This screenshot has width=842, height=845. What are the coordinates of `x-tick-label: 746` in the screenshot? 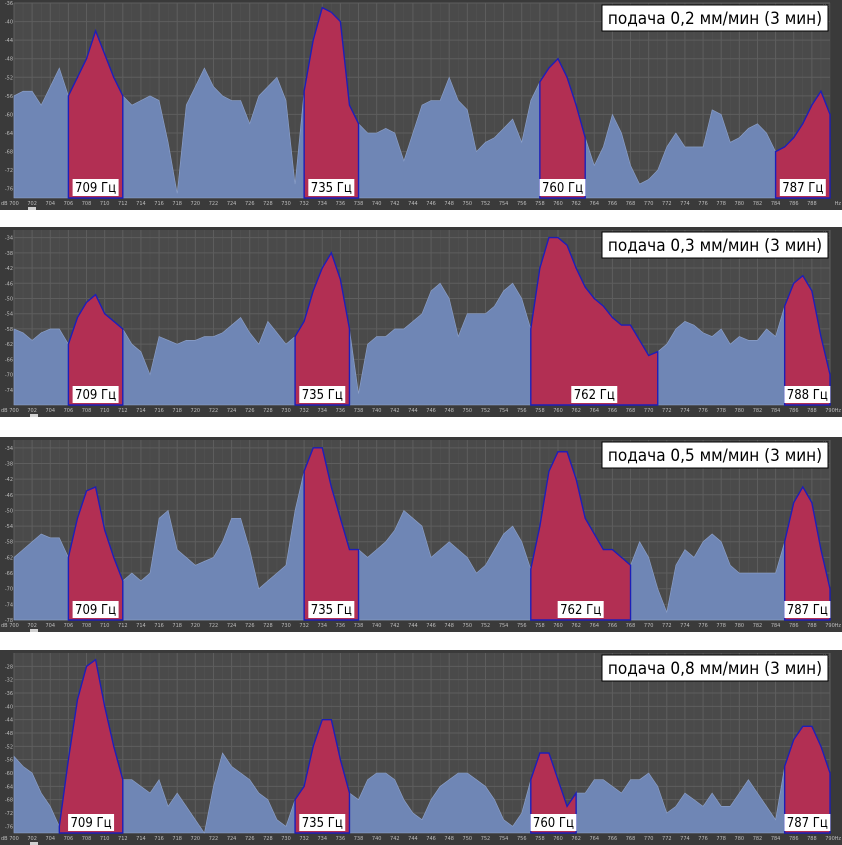 It's located at (431, 204).